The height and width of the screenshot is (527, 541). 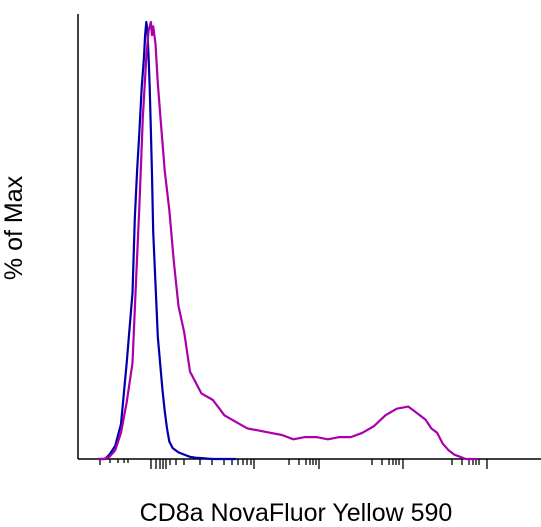 I want to click on y-axis-title: % of Max, so click(x=14, y=227).